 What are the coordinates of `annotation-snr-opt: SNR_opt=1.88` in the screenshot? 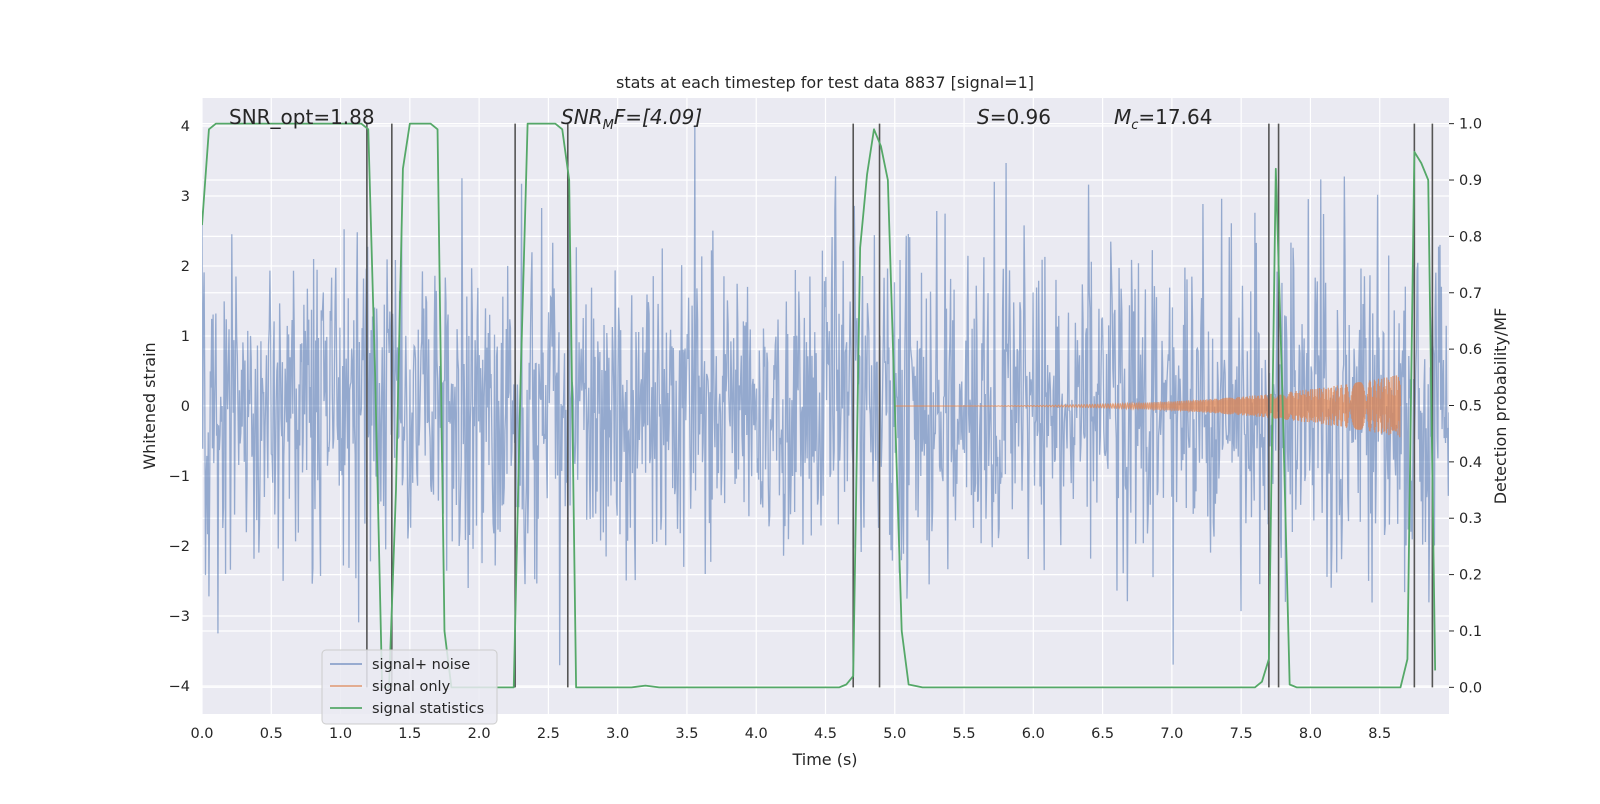 It's located at (302, 117).